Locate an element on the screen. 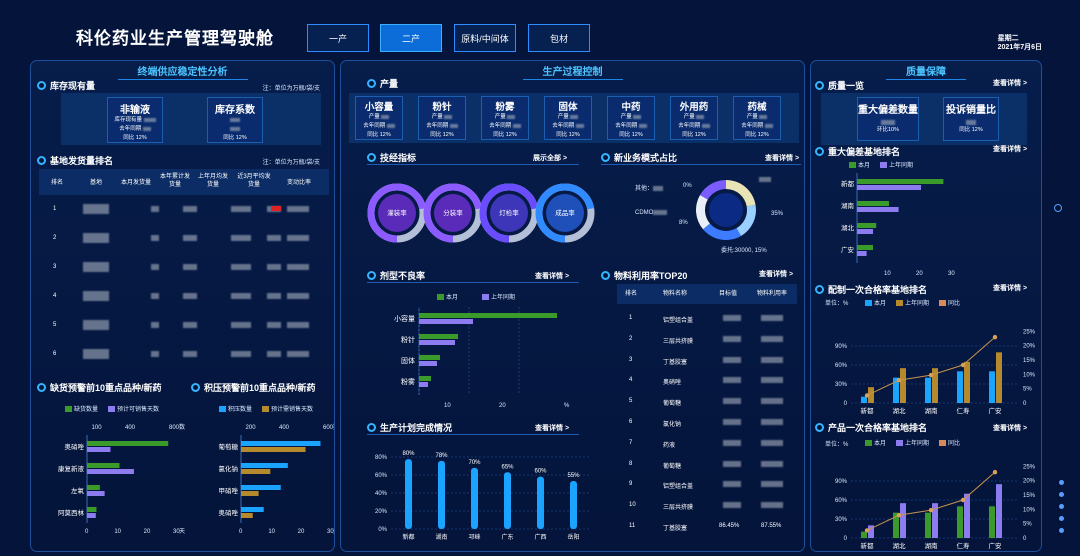 The height and width of the screenshot is (556, 1080). tab-erchan: 二产 is located at coordinates (411, 38).